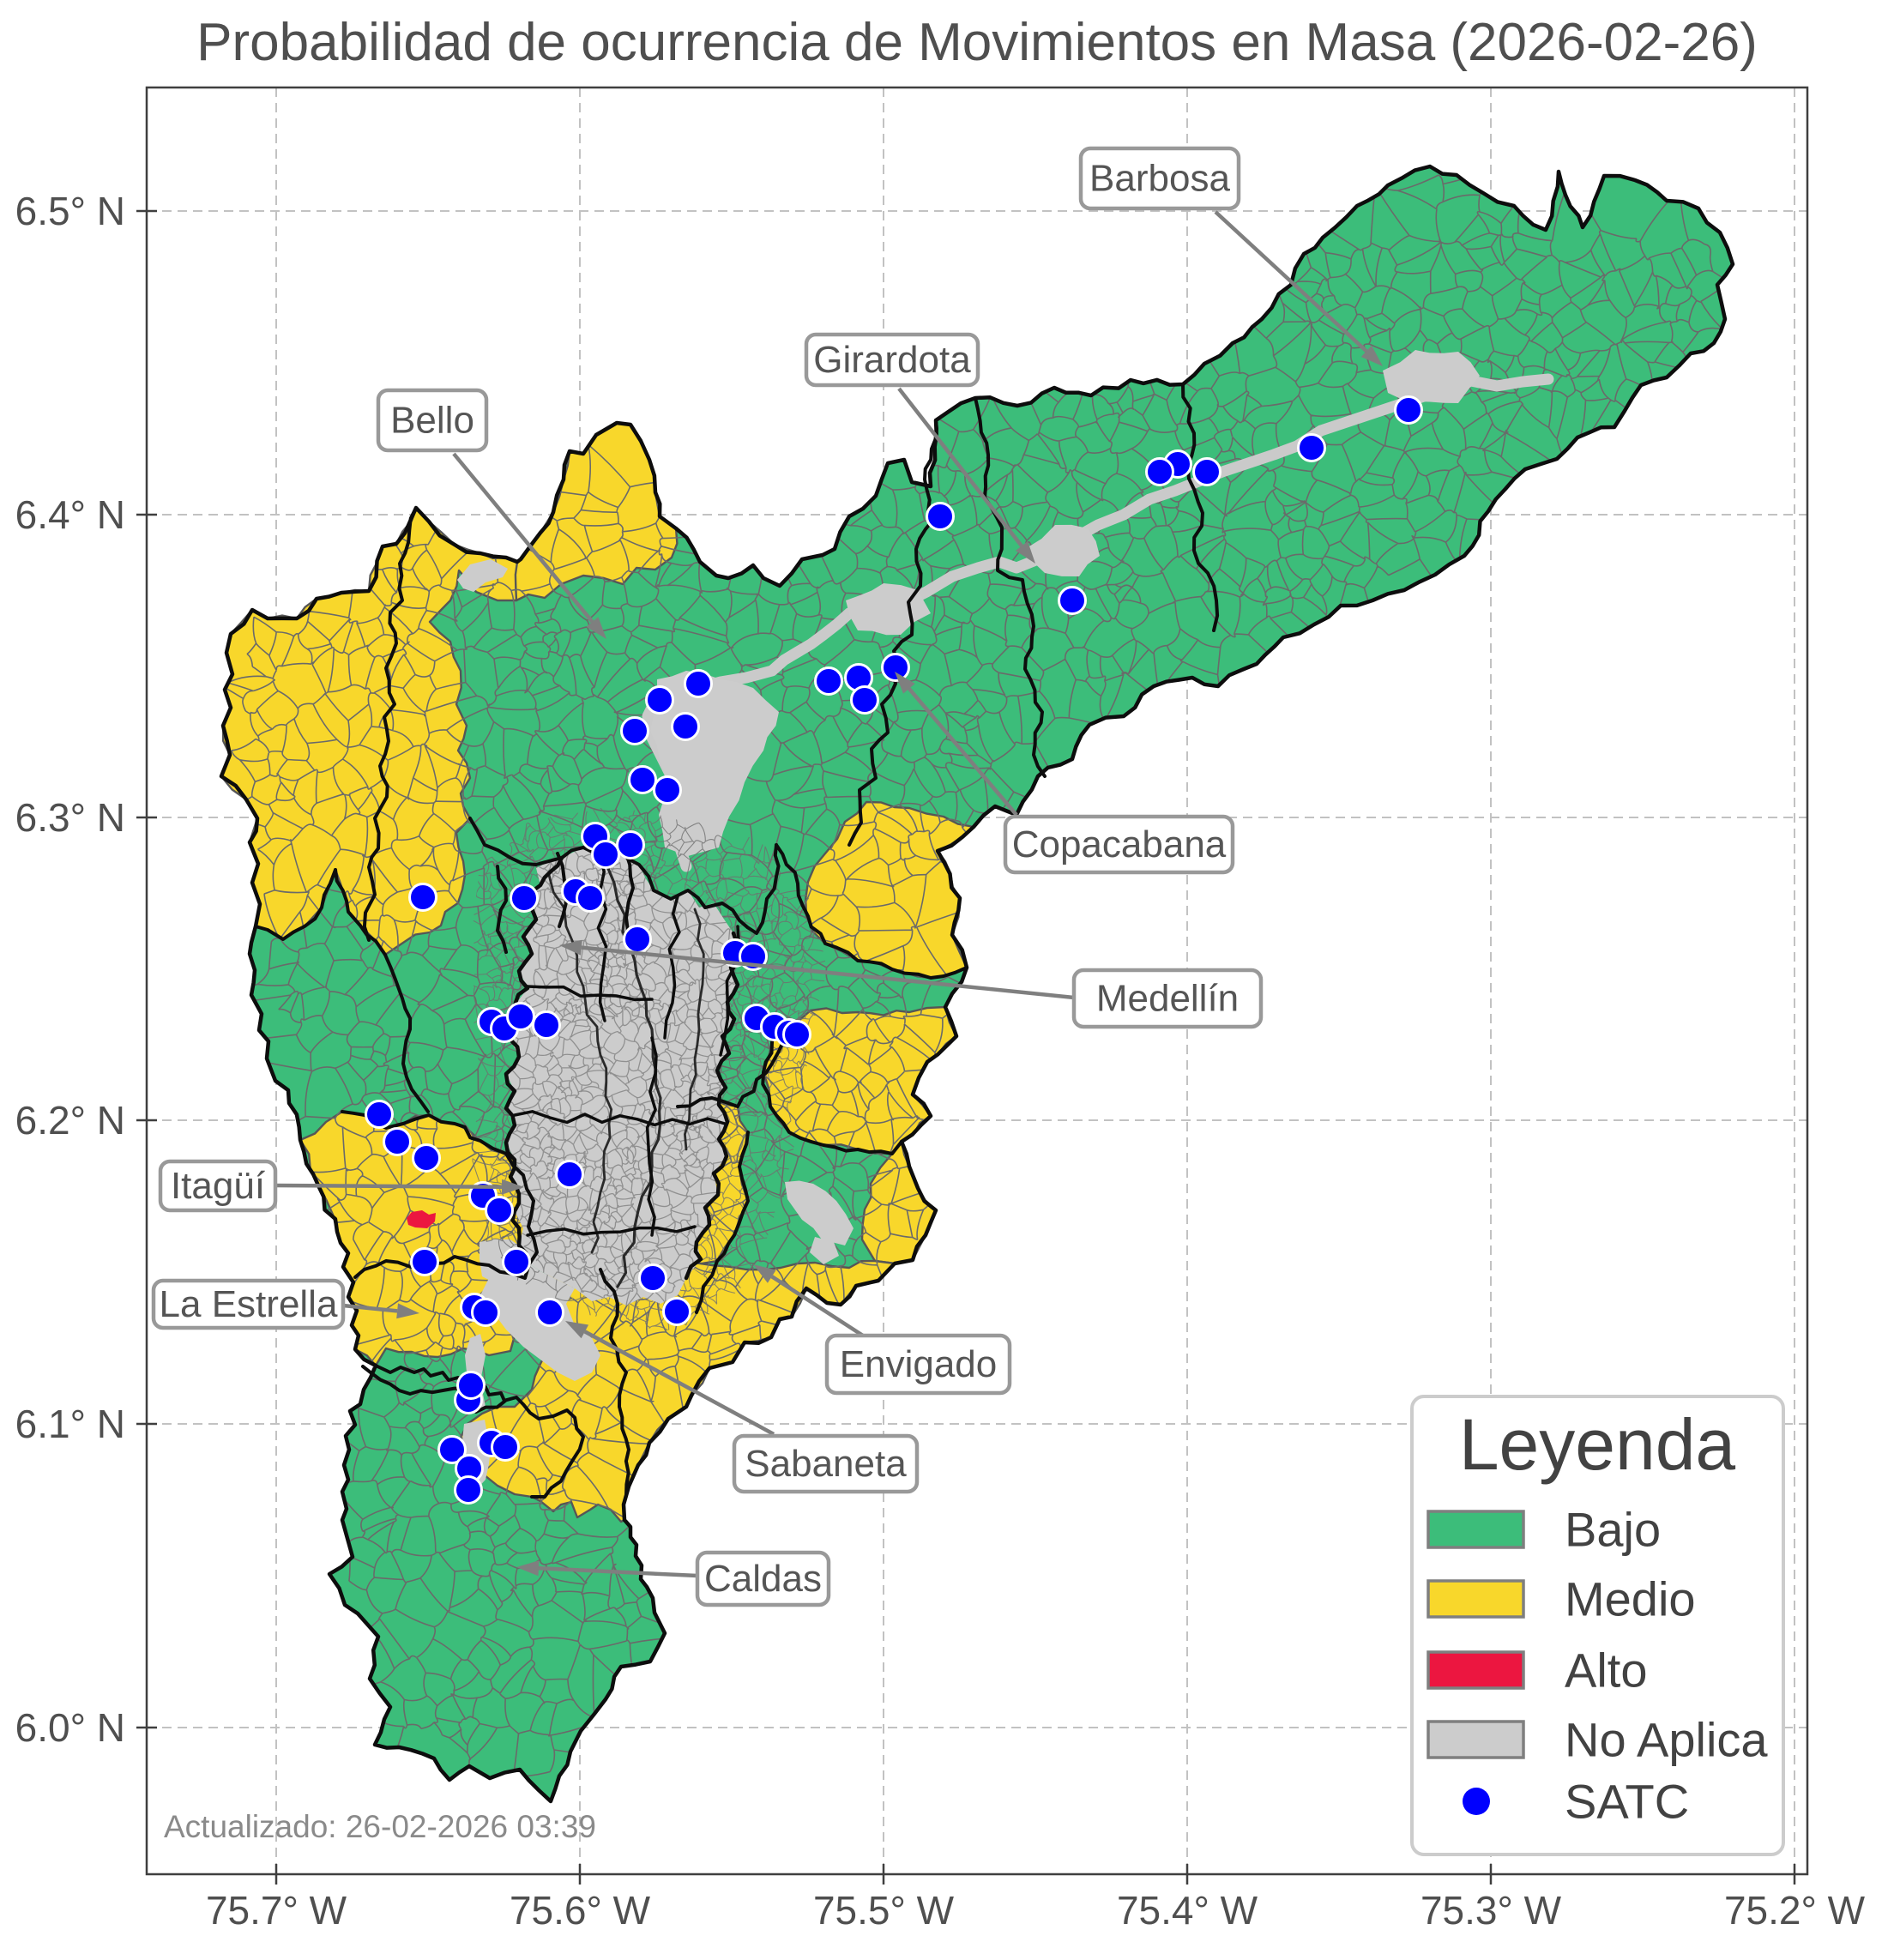 The height and width of the screenshot is (1960, 1888). I want to click on svg-text: 6.2° N, so click(70, 1120).